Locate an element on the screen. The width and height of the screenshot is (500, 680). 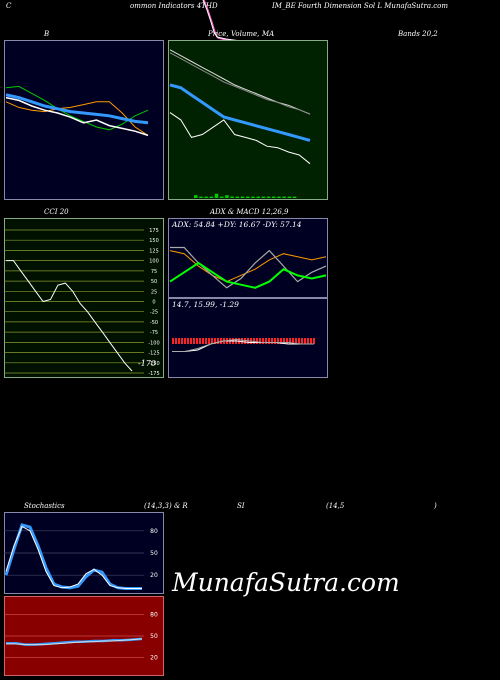
cci-value-label: -170 is located at coordinates (147, 363).